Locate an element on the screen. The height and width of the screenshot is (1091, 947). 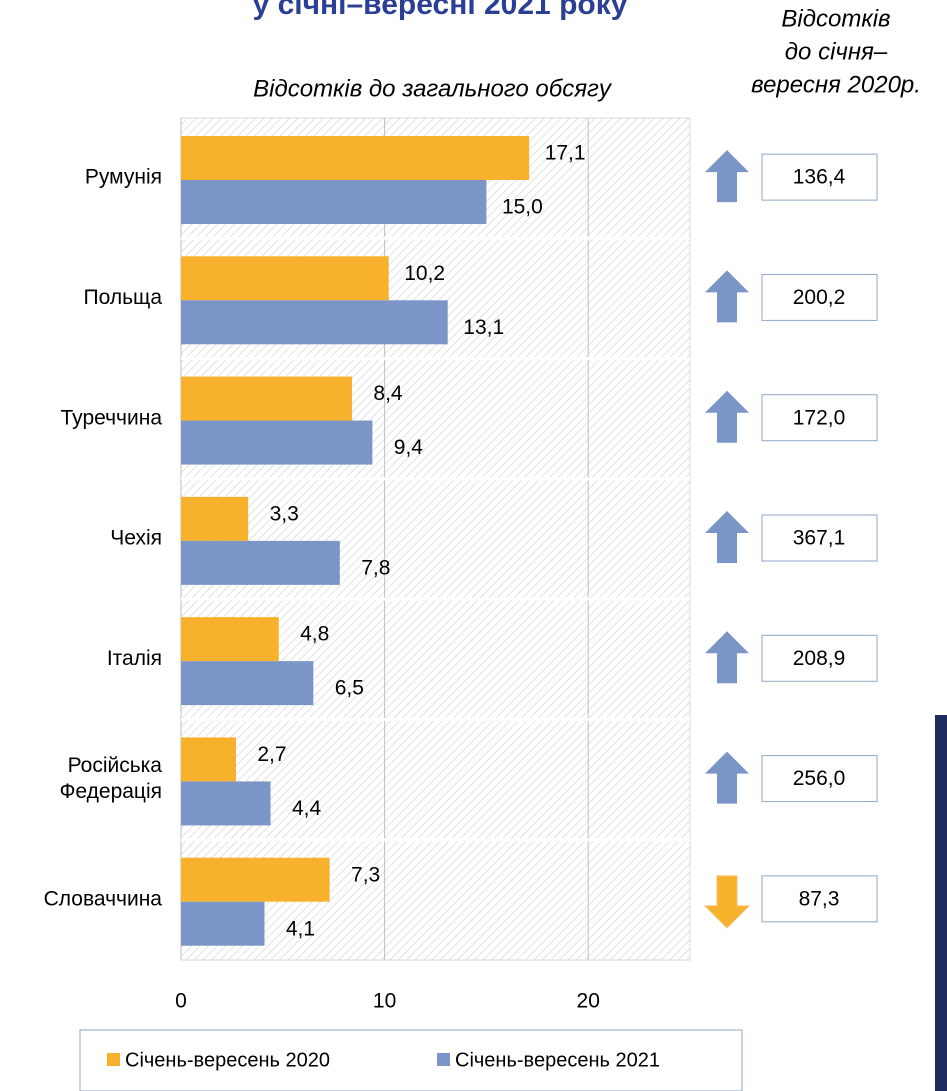
change-header: Відсотків is located at coordinates (835, 18).